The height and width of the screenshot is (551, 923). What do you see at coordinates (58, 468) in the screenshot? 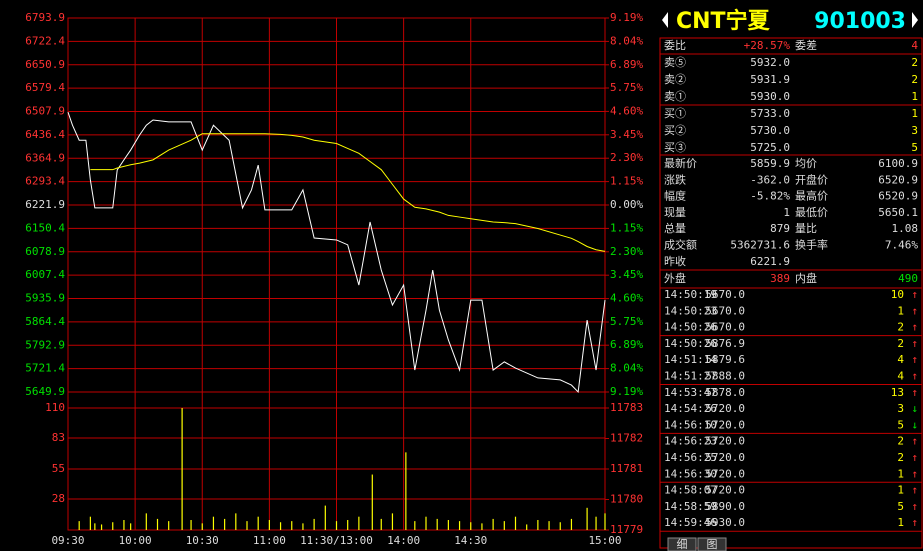
I see `y-tick-label: 55` at bounding box center [58, 468].